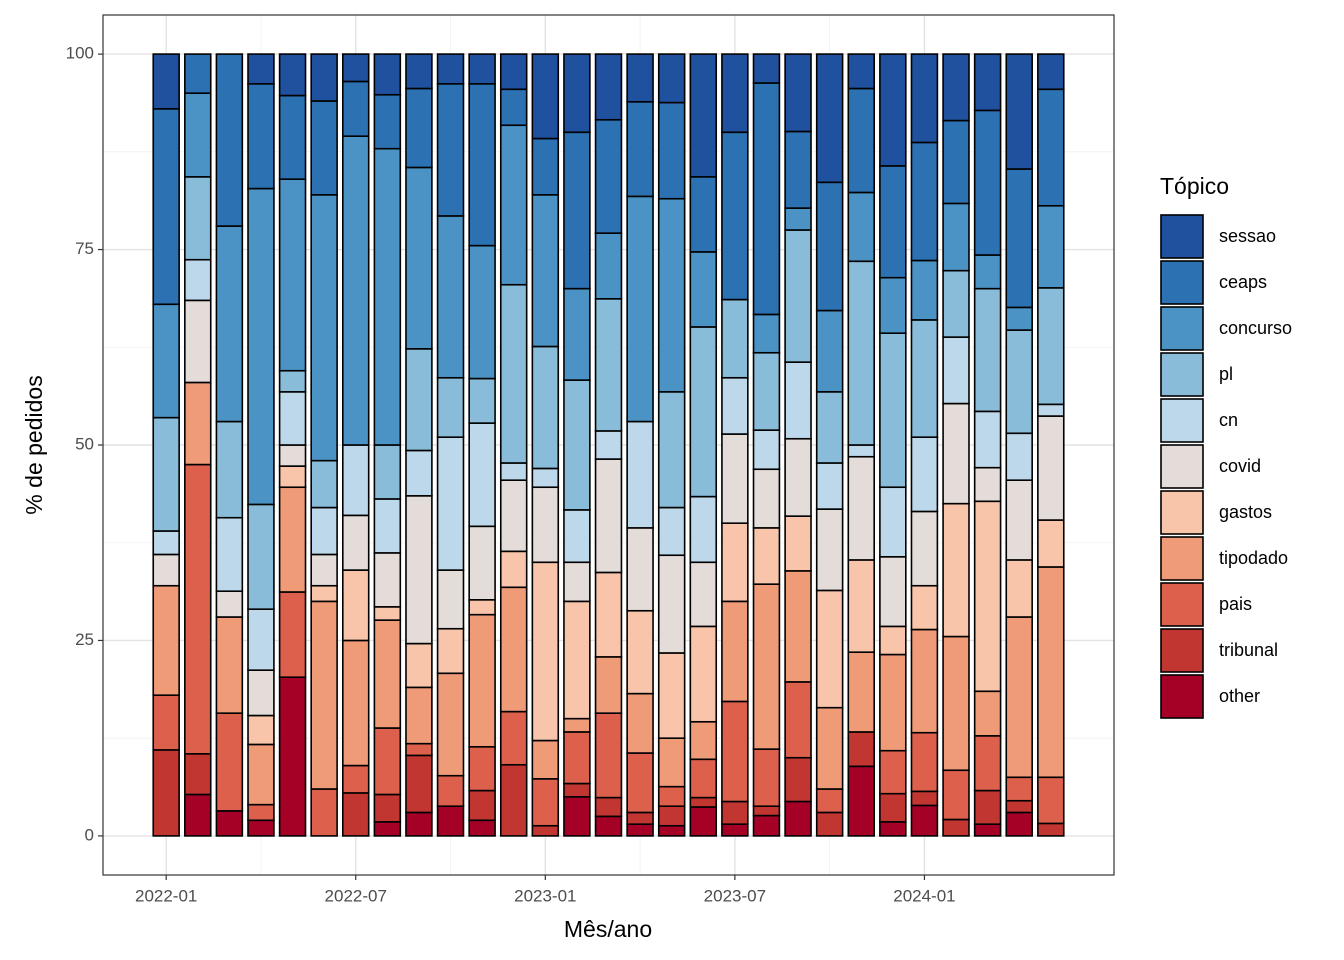 This screenshot has height=960, width=1344. Describe the element at coordinates (1245, 512) in the screenshot. I see `legend-label: gastos` at that location.